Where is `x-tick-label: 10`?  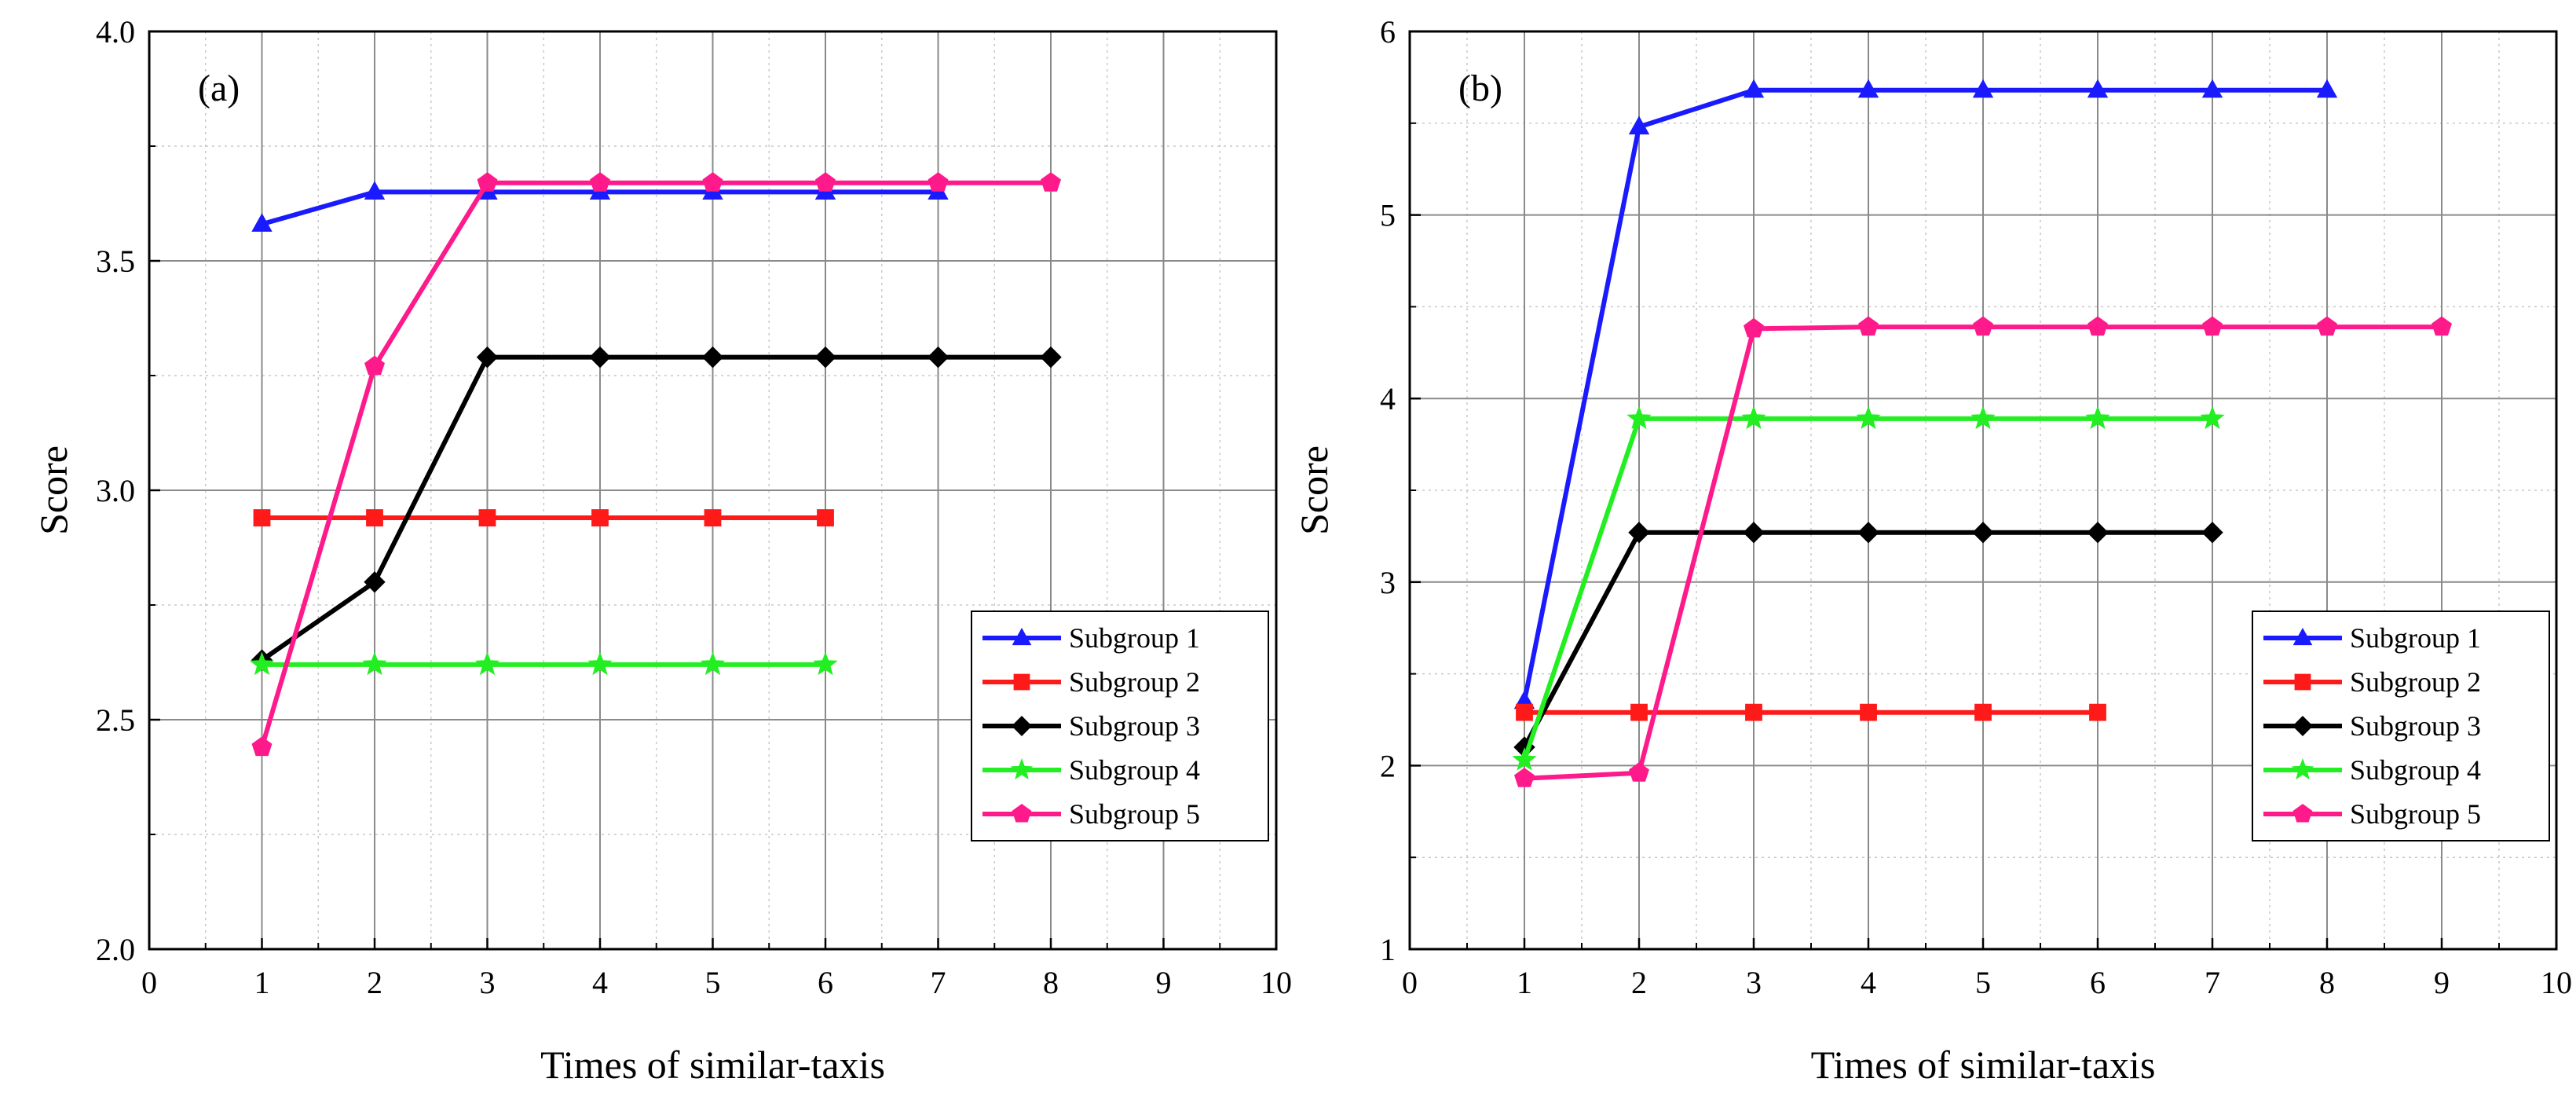 x-tick-label: 10 is located at coordinates (1276, 982).